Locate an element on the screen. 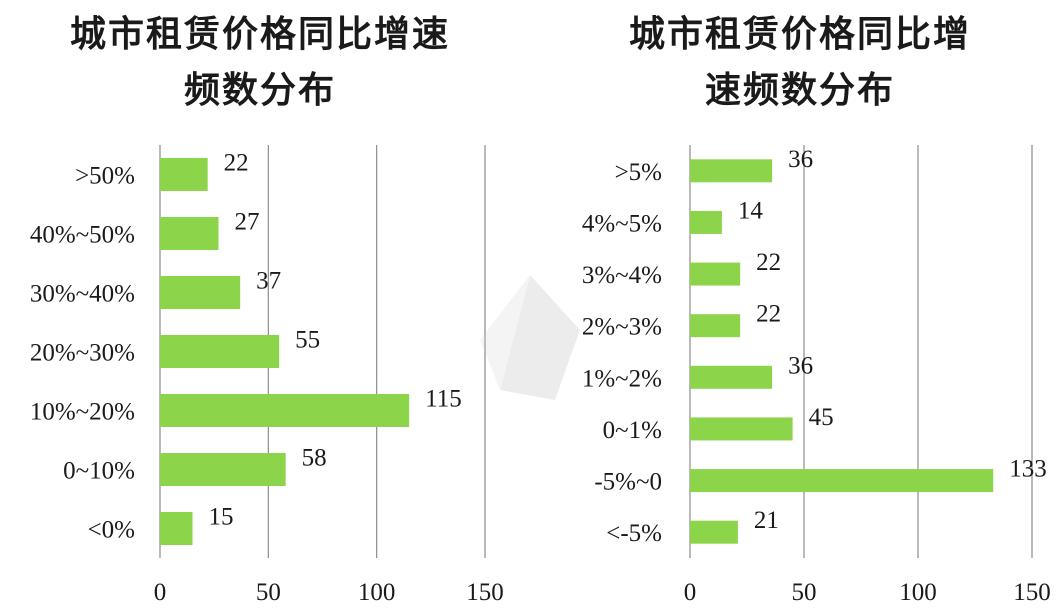 This screenshot has height=613, width=1060. category-label: -5%~0 is located at coordinates (628, 482).